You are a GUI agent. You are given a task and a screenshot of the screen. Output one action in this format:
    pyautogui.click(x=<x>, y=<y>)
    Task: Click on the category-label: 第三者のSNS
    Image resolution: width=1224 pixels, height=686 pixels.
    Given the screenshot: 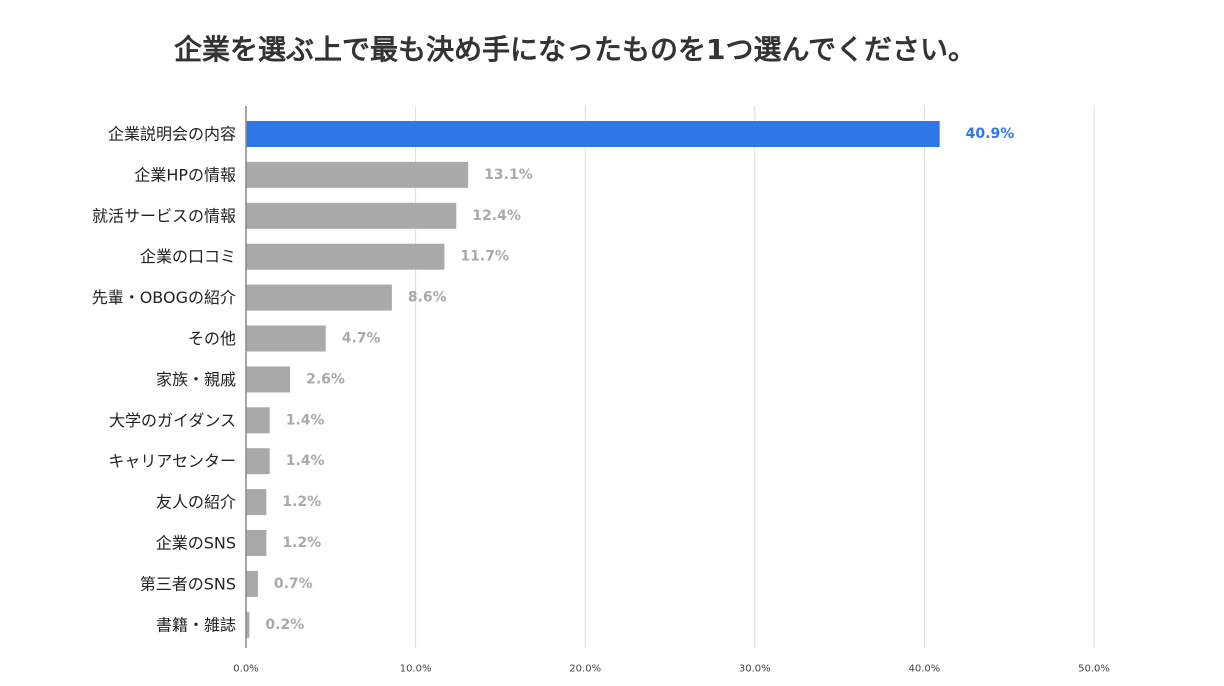 What is the action you would take?
    pyautogui.click(x=188, y=583)
    